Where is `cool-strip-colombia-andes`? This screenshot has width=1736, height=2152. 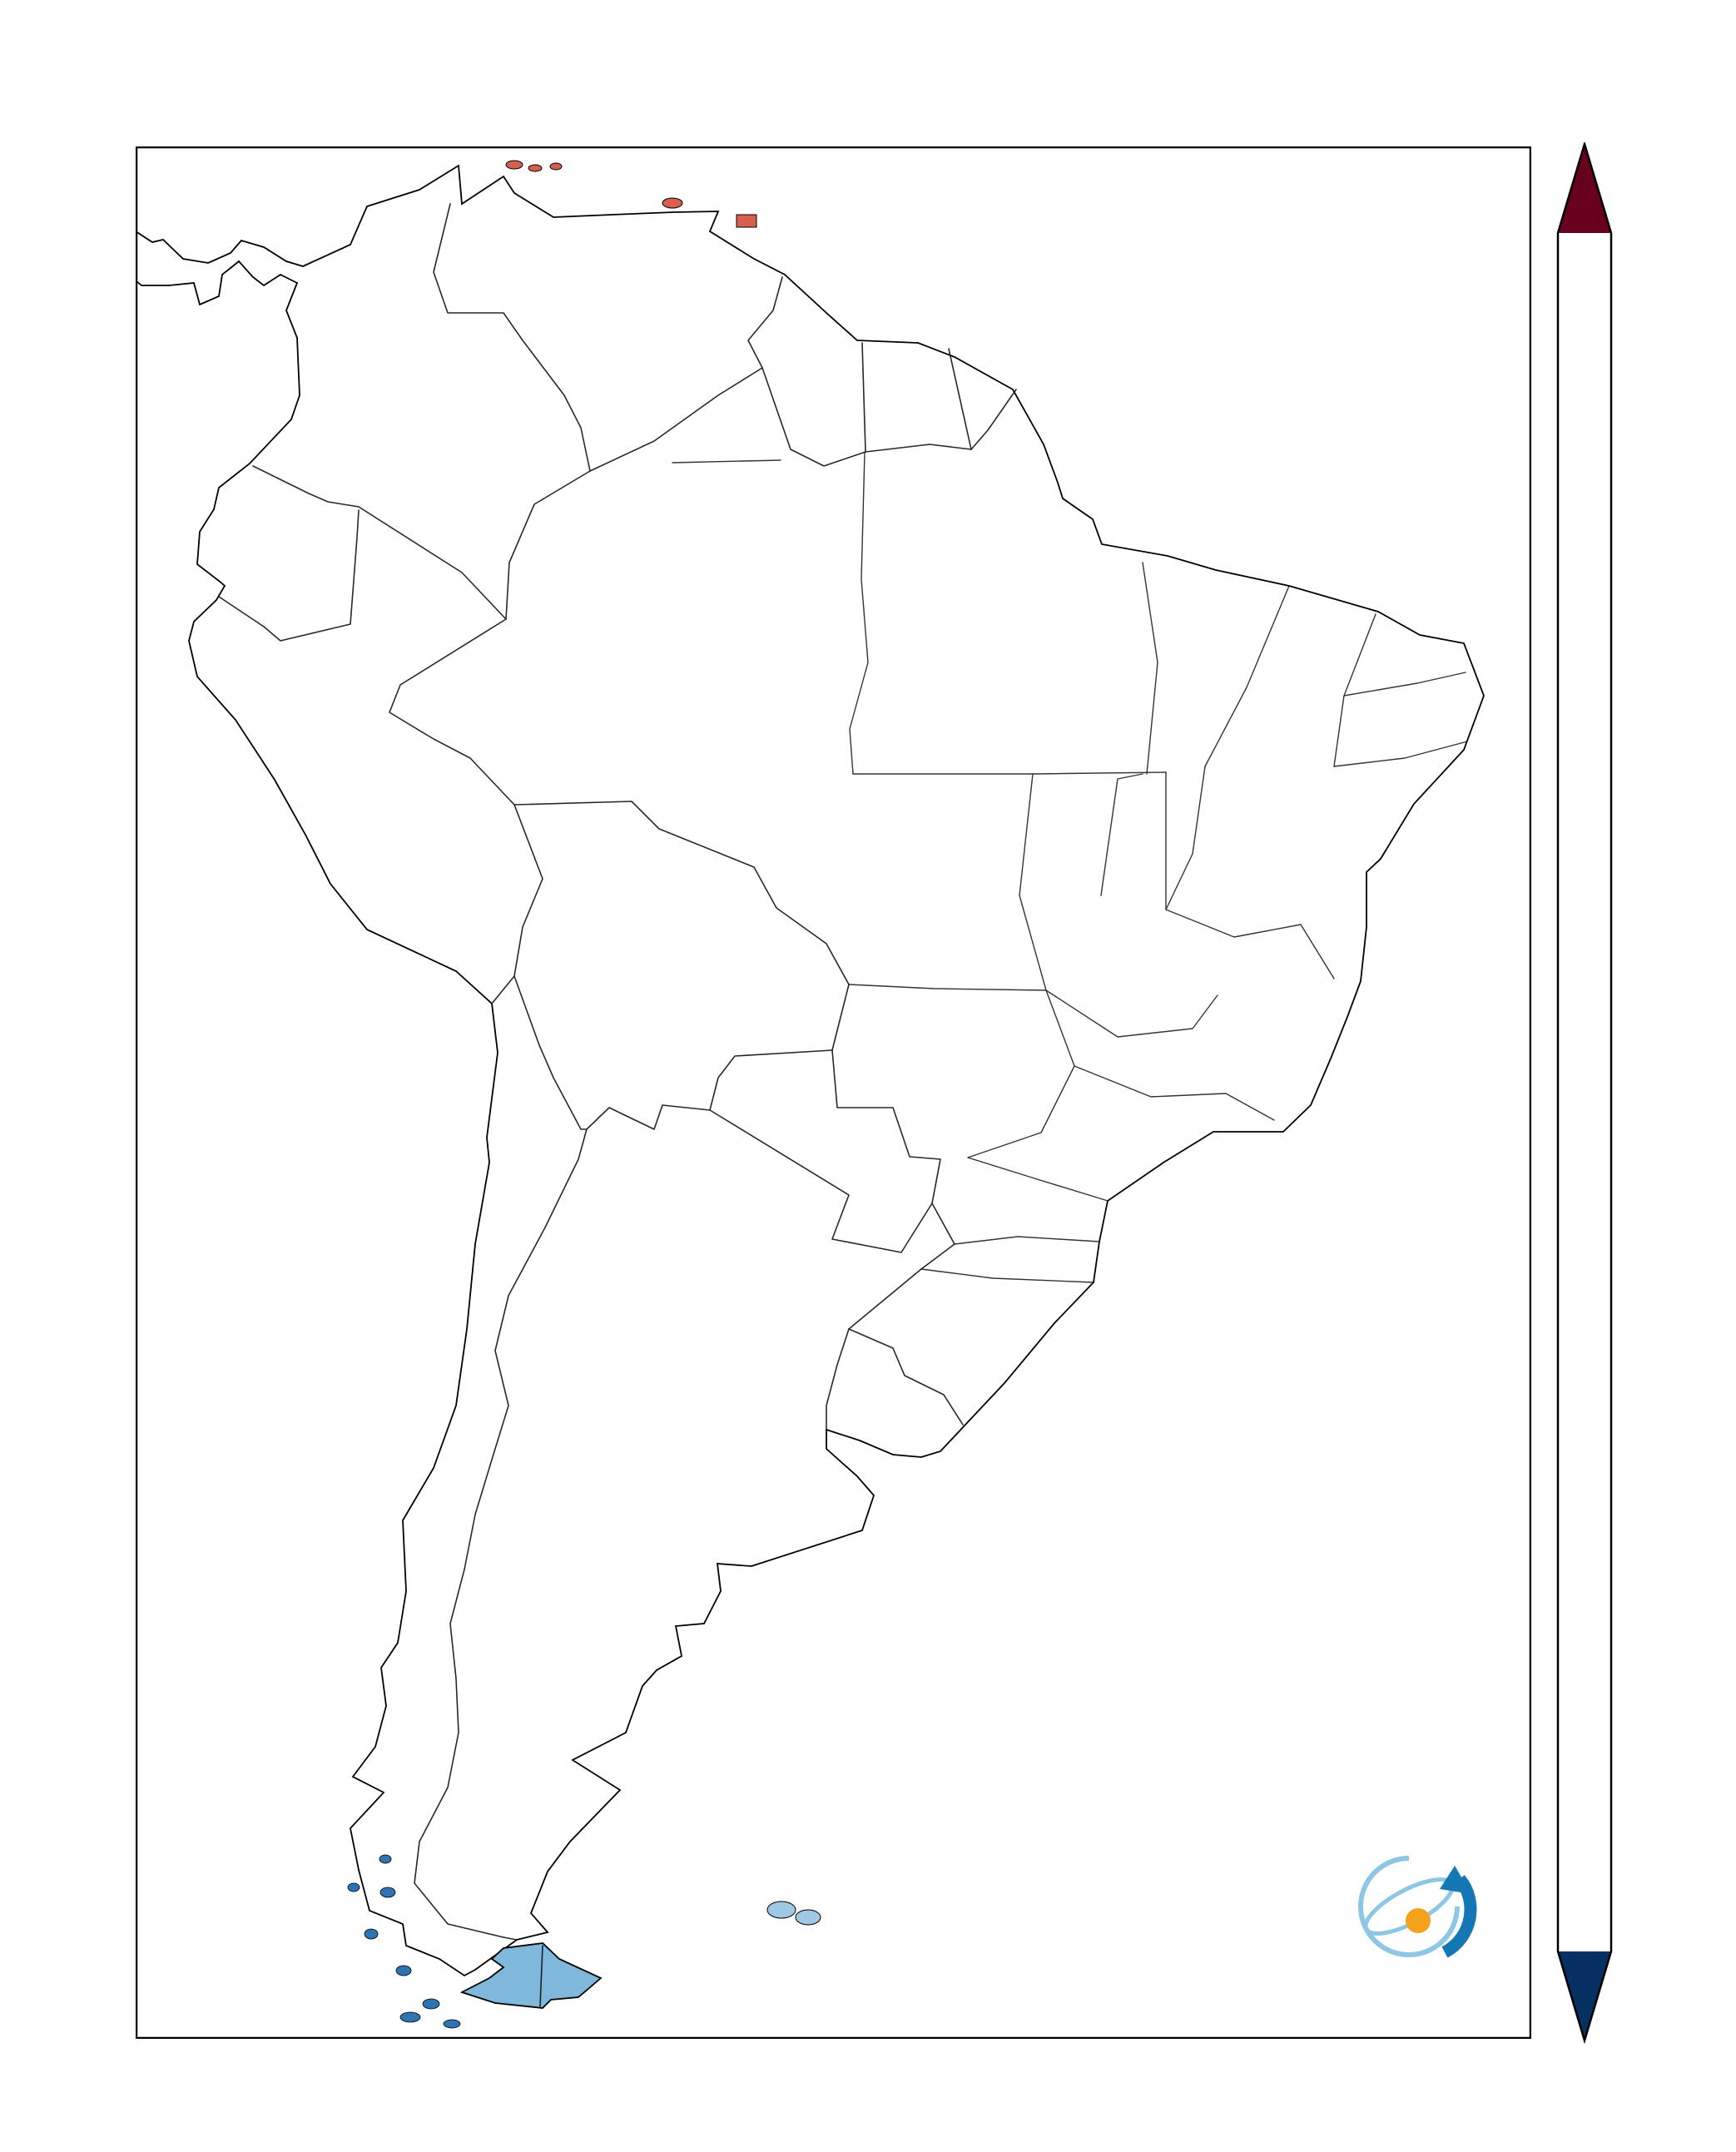 cool-strip-colombia-andes is located at coordinates (321, 459).